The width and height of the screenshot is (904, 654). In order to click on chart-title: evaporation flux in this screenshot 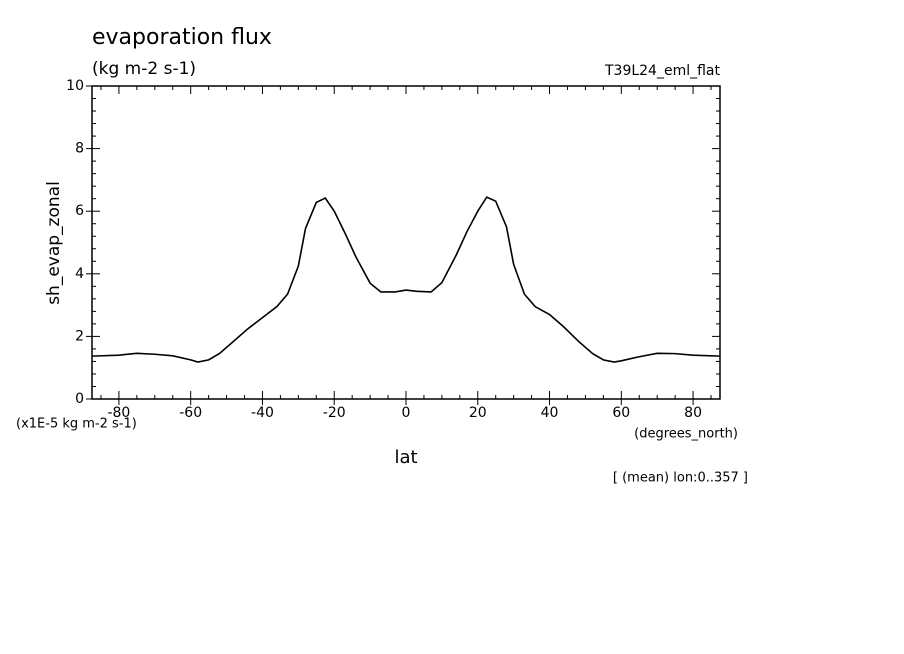, I will do `click(182, 37)`.